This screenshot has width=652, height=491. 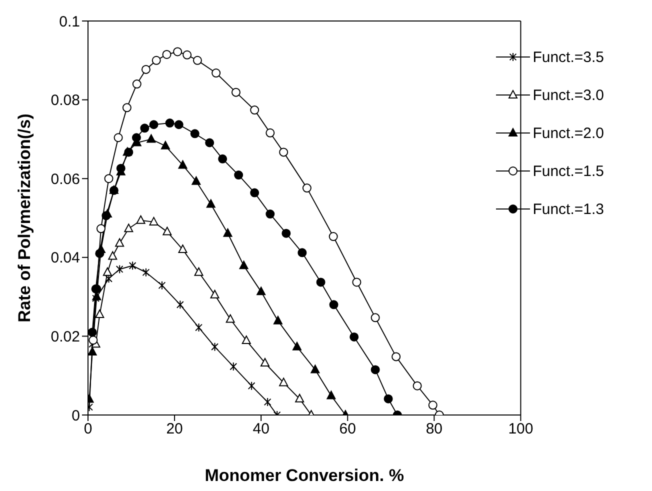 What do you see at coordinates (65, 258) in the screenshot?
I see `y-tick-label: 0.04` at bounding box center [65, 258].